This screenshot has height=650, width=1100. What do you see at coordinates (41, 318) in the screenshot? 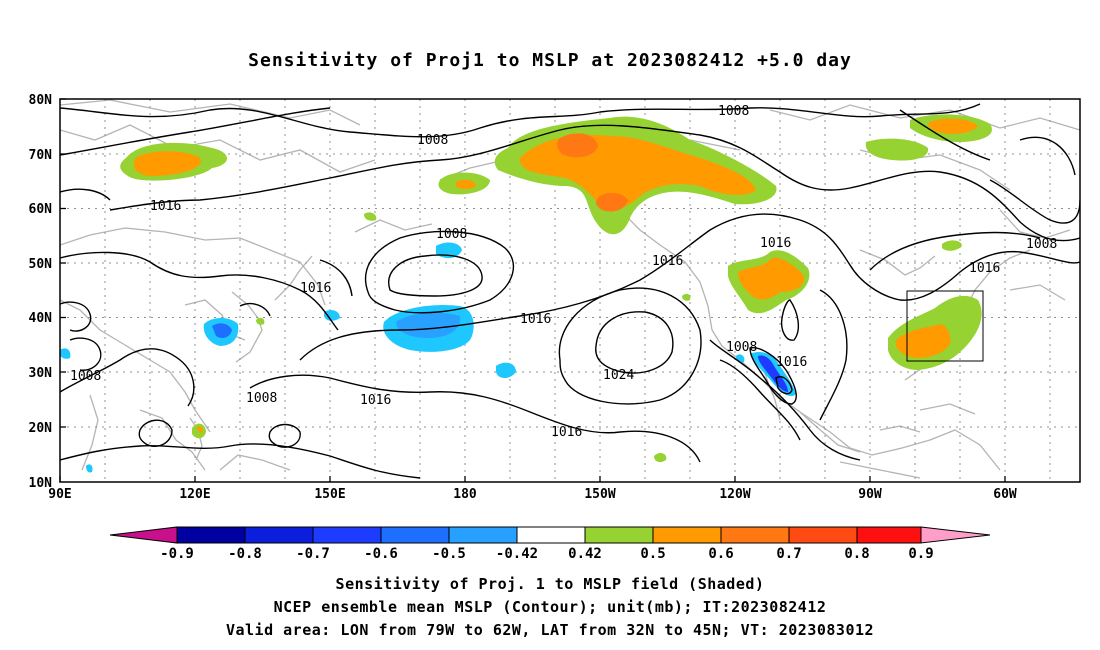
I see `lat-label: 40N` at bounding box center [41, 318].